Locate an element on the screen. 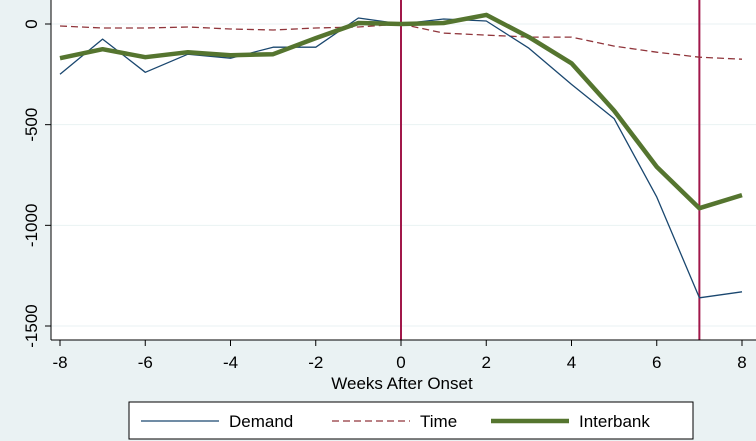 Image resolution: width=756 pixels, height=441 pixels. legend-label-demand: Demand is located at coordinates (261, 421).